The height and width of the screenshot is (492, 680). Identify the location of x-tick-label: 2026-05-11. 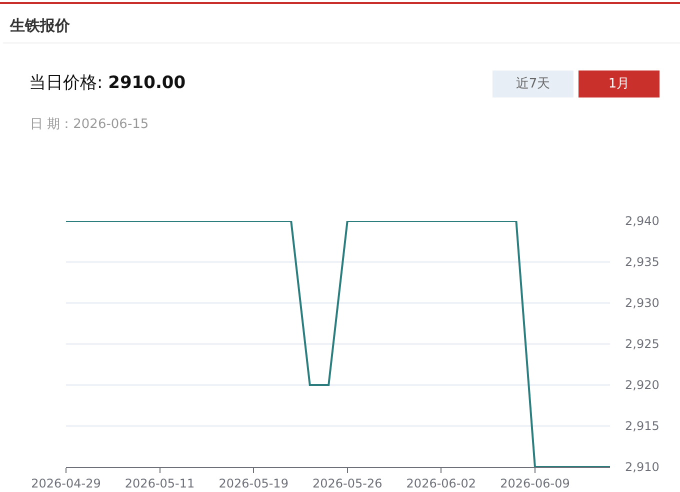
(159, 483).